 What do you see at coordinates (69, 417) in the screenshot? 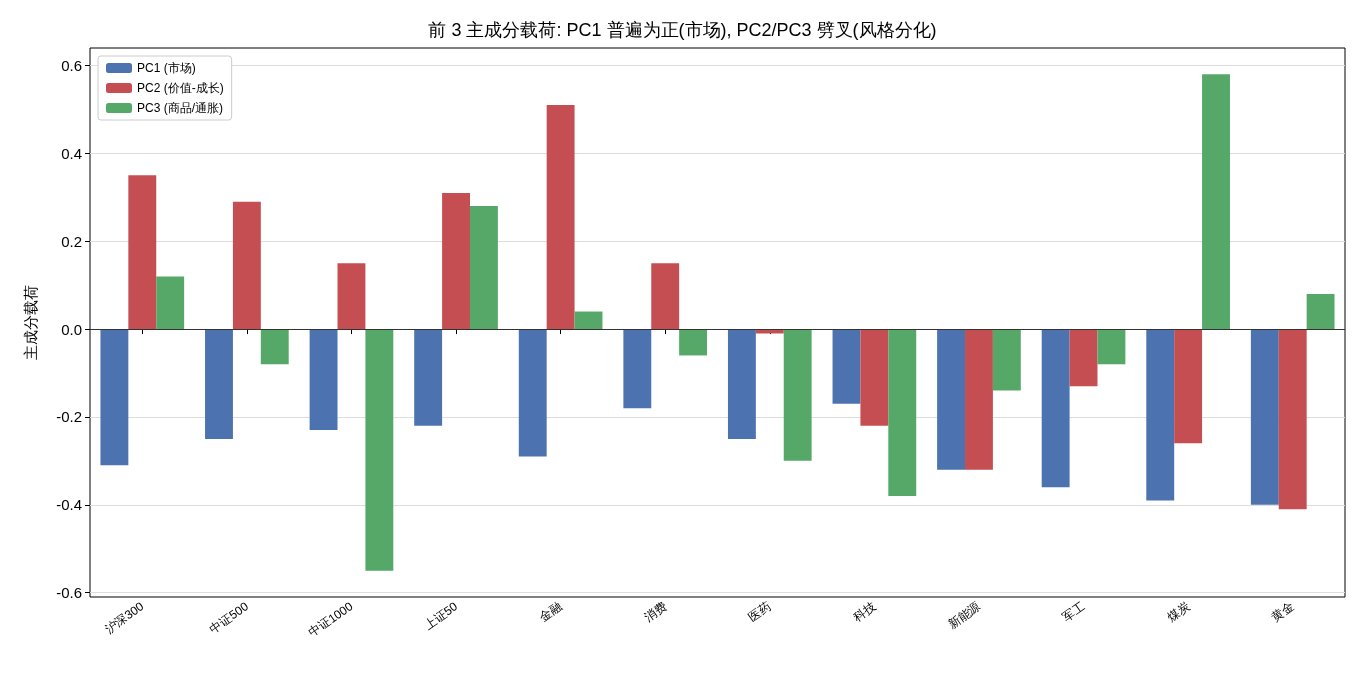
I see `y-tick-label: -0.2` at bounding box center [69, 417].